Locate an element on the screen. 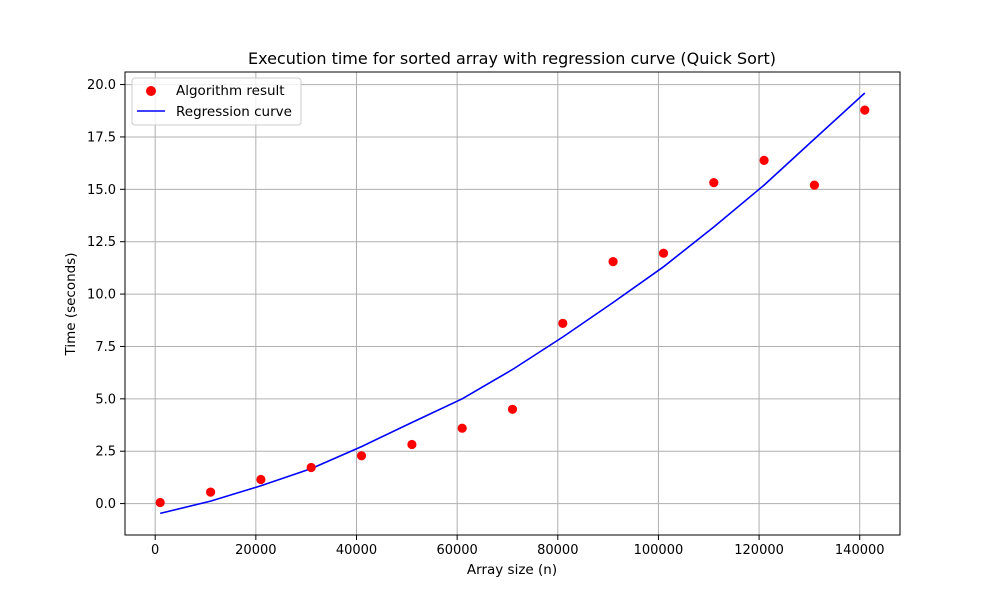 This screenshot has width=1000, height=600. x-tick-label: 40000 is located at coordinates (356, 550).